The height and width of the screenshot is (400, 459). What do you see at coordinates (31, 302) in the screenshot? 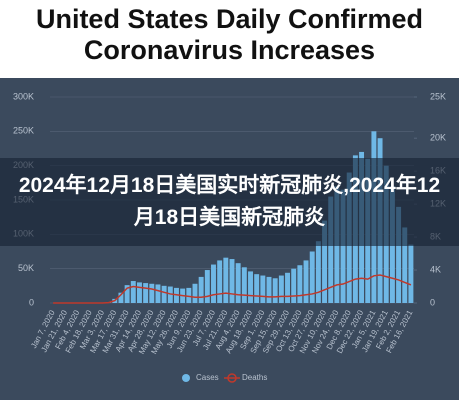
I see `y-tick-label: 0` at bounding box center [31, 302].